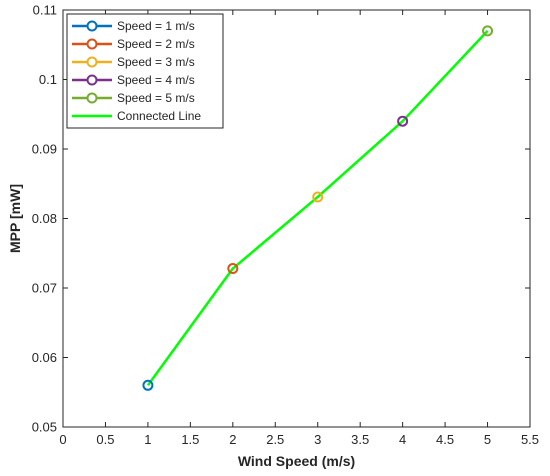 The height and width of the screenshot is (476, 550). Describe the element at coordinates (147, 439) in the screenshot. I see `x-tick-label: 1` at that location.